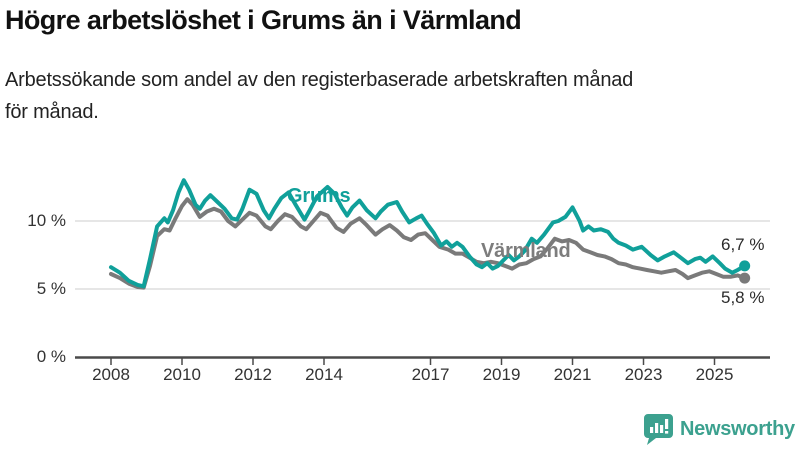 The image size is (800, 450). Describe the element at coordinates (430, 374) in the screenshot. I see `x-axis-label-2017: 2017` at that location.